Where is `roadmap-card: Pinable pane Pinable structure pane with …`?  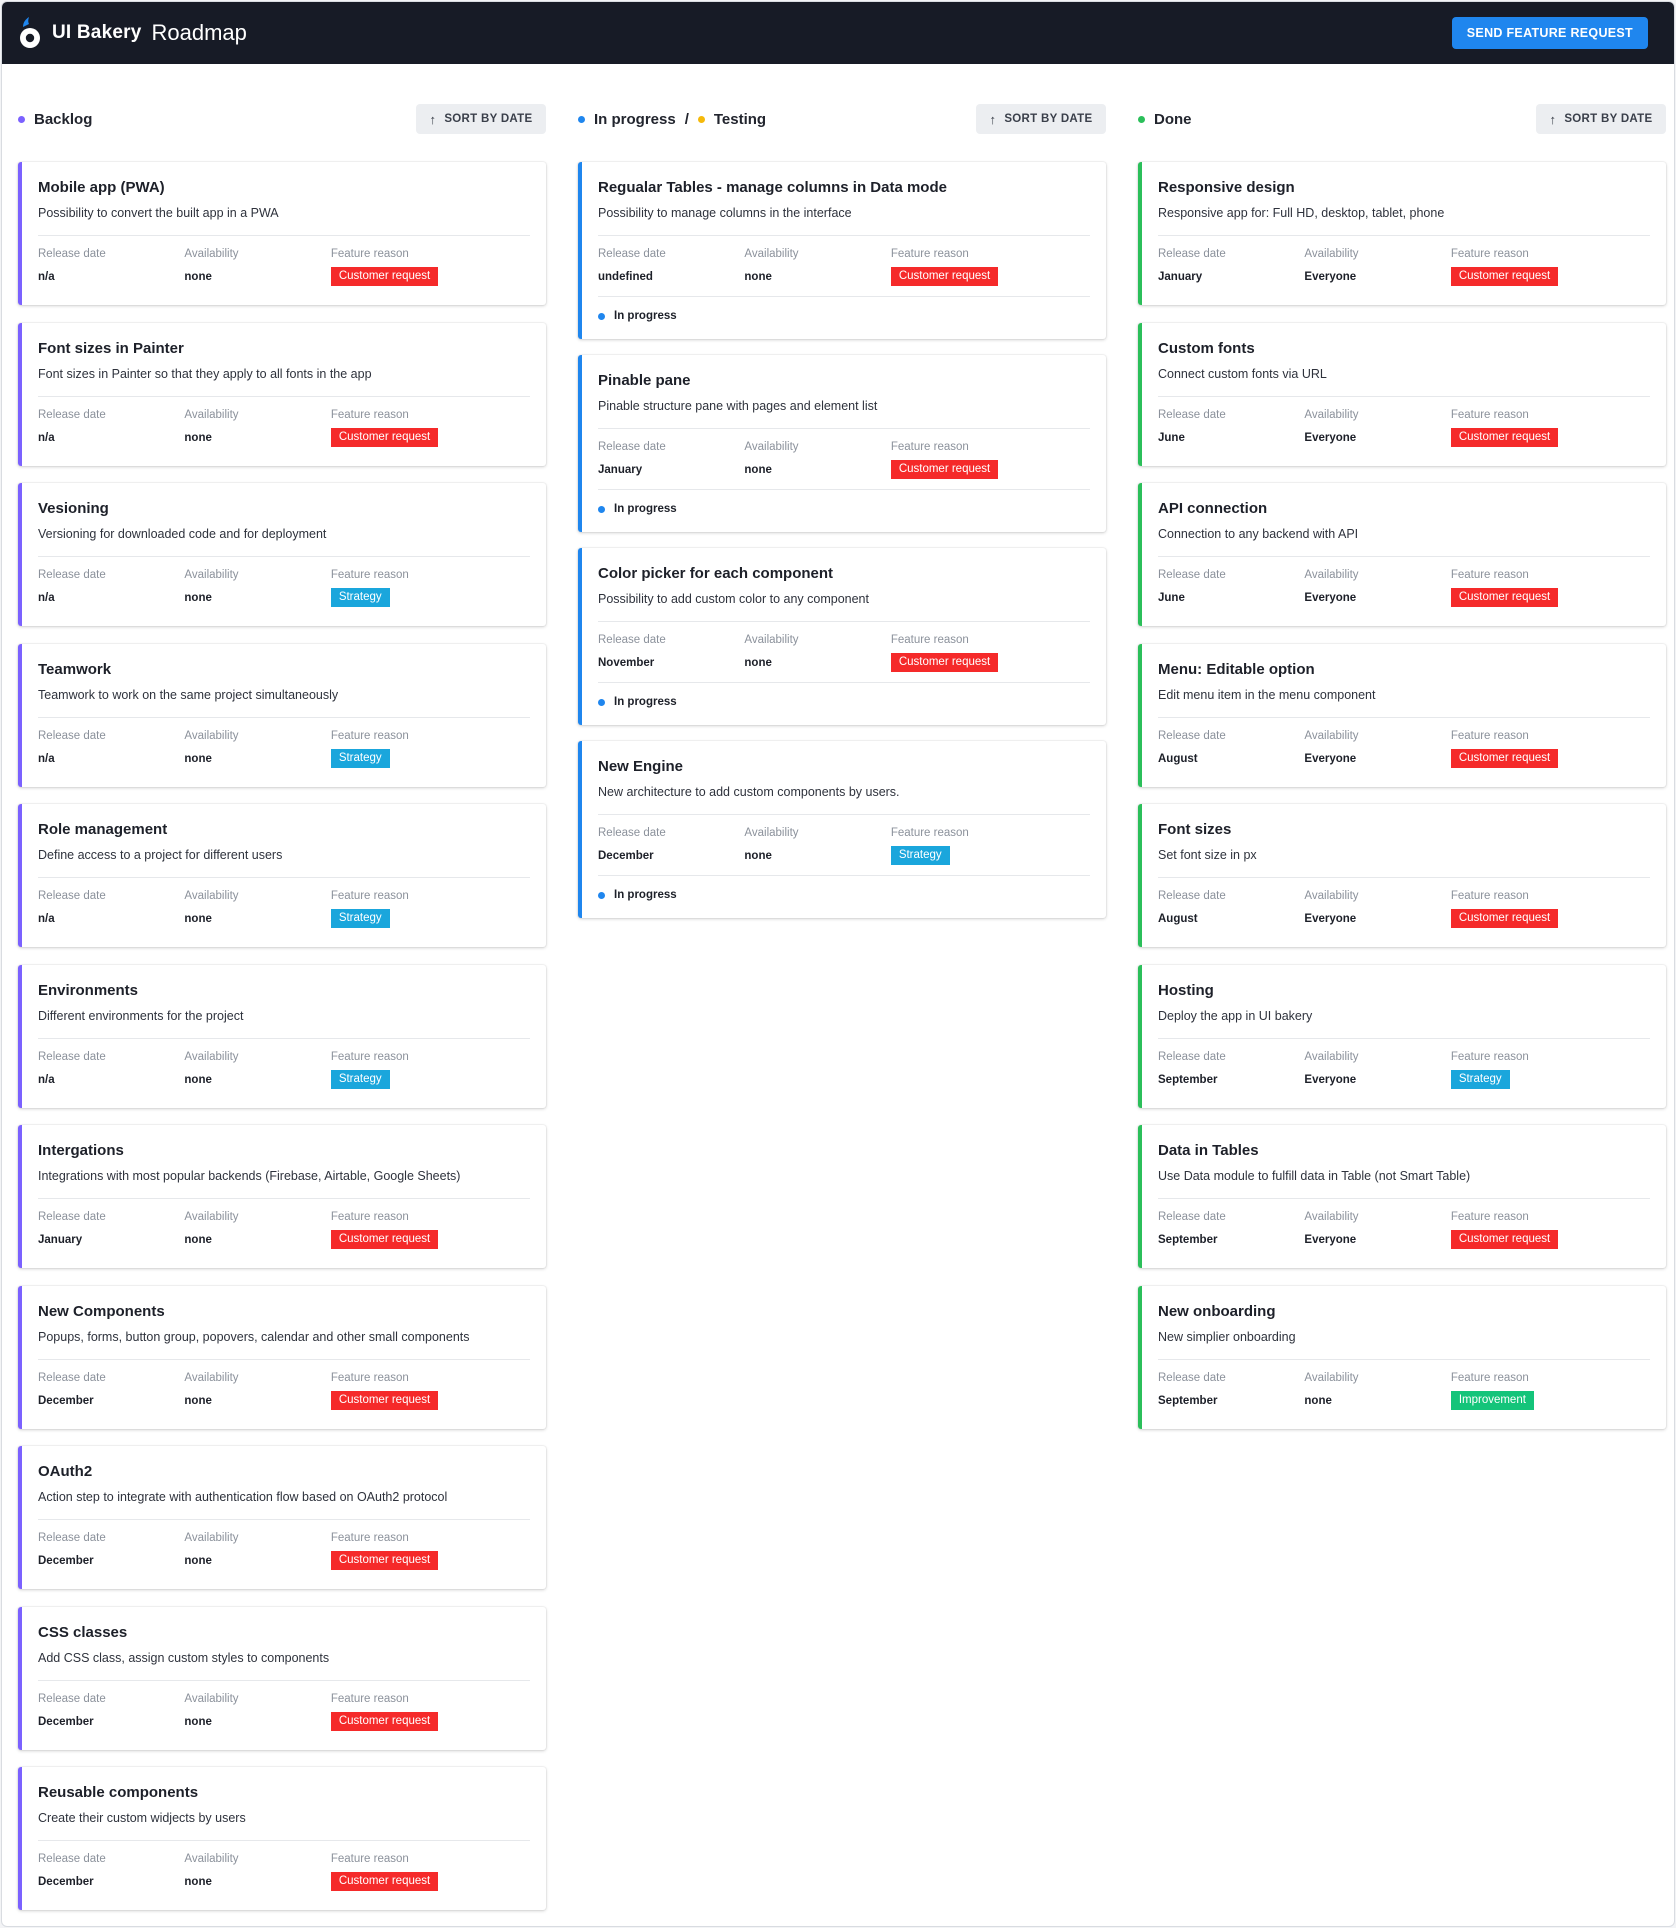 roadmap-card: Pinable pane Pinable structure pane with … is located at coordinates (842, 443).